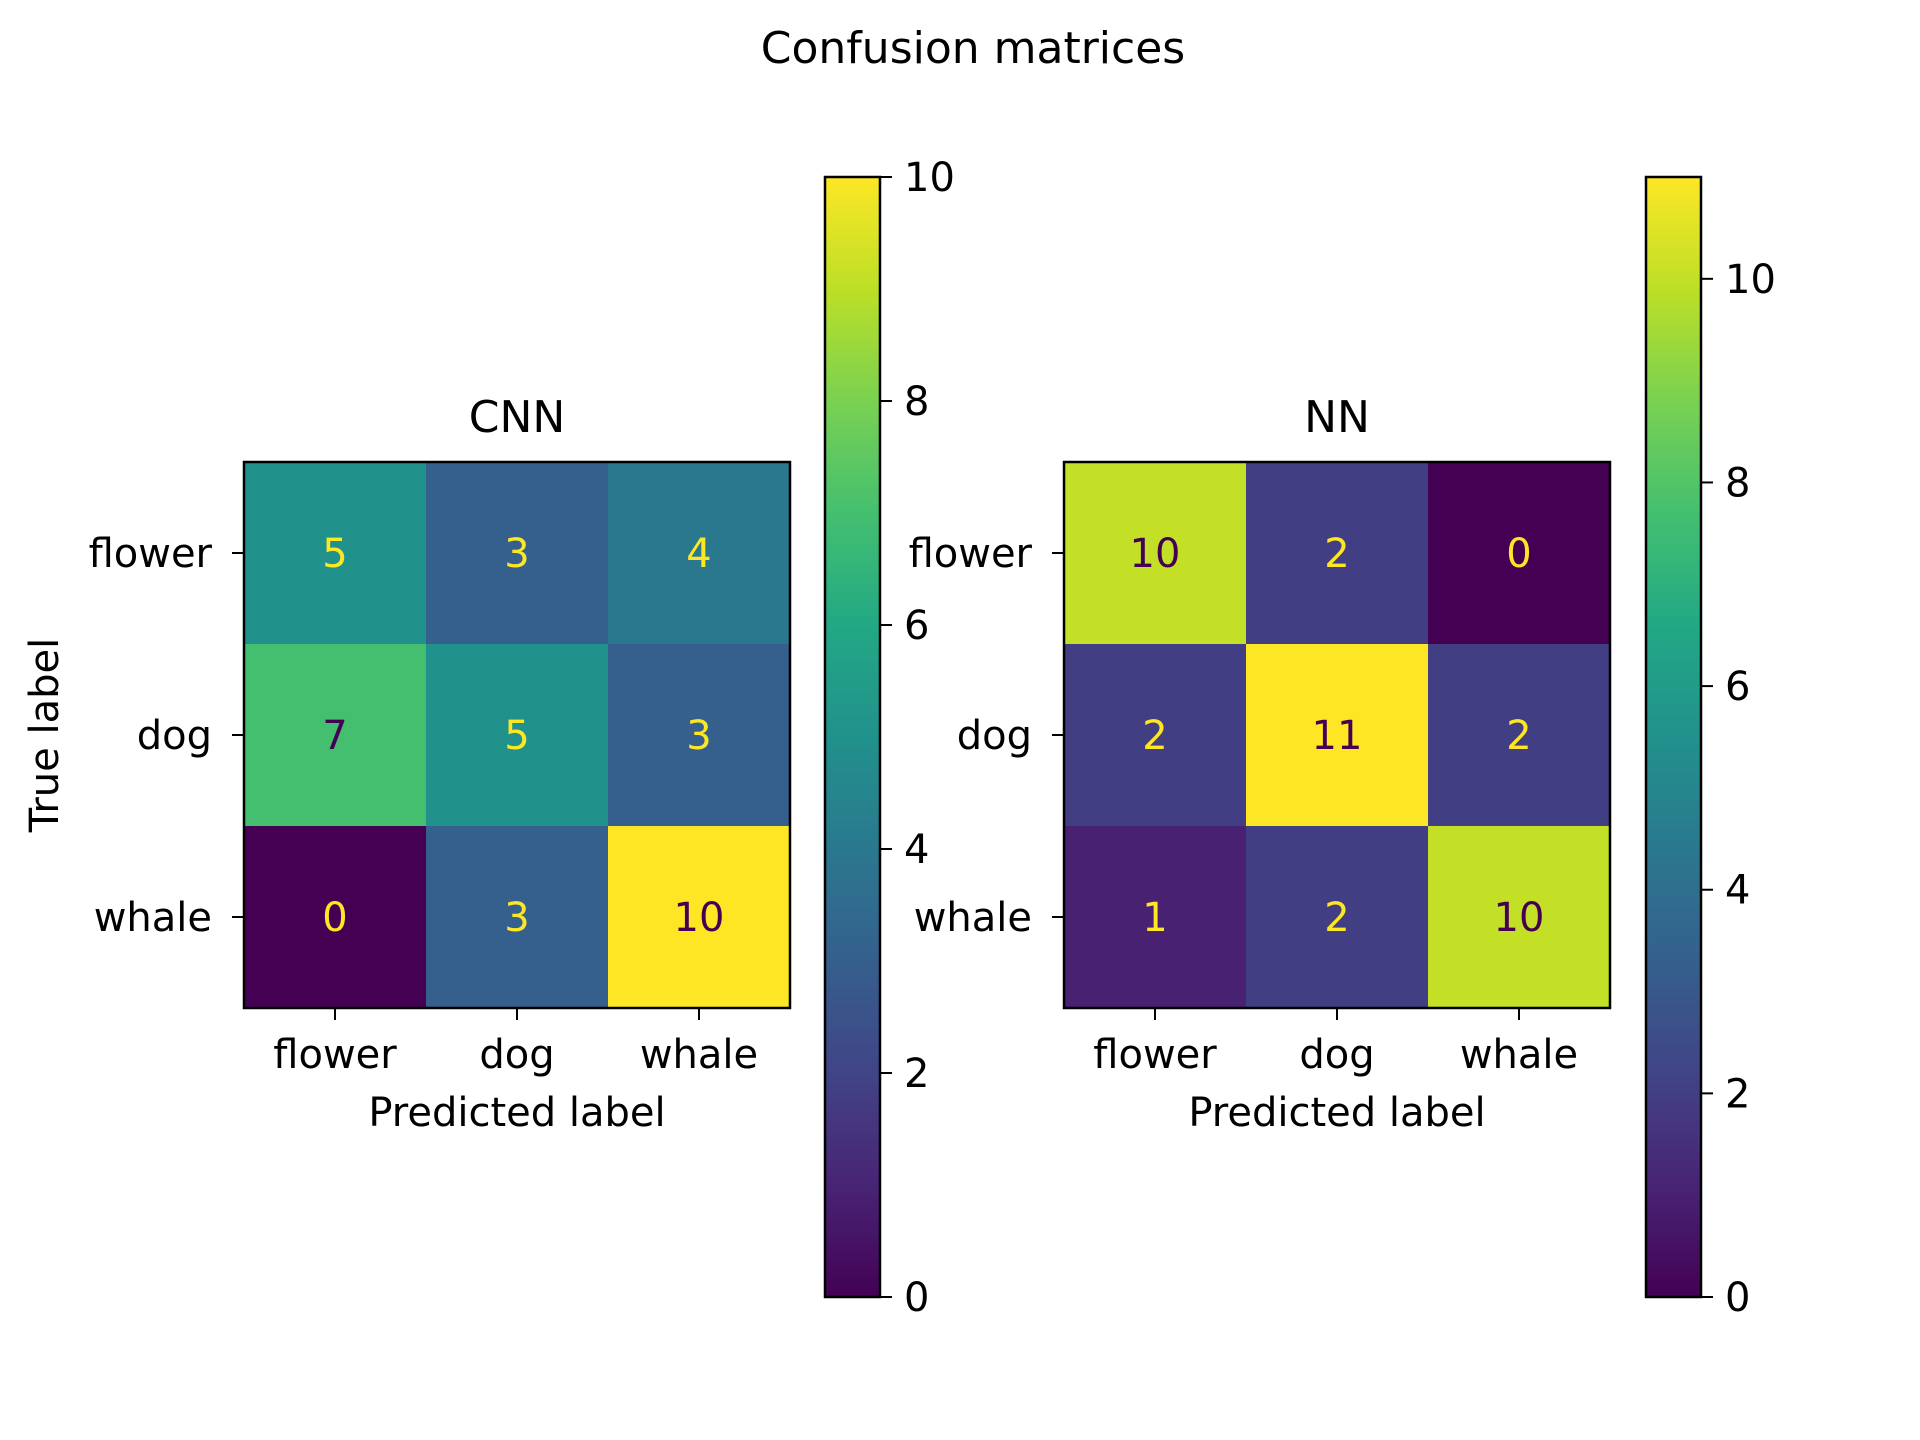 Image resolution: width=1920 pixels, height=1440 pixels. What do you see at coordinates (45, 735) in the screenshot?
I see `y-axis-label: True label` at bounding box center [45, 735].